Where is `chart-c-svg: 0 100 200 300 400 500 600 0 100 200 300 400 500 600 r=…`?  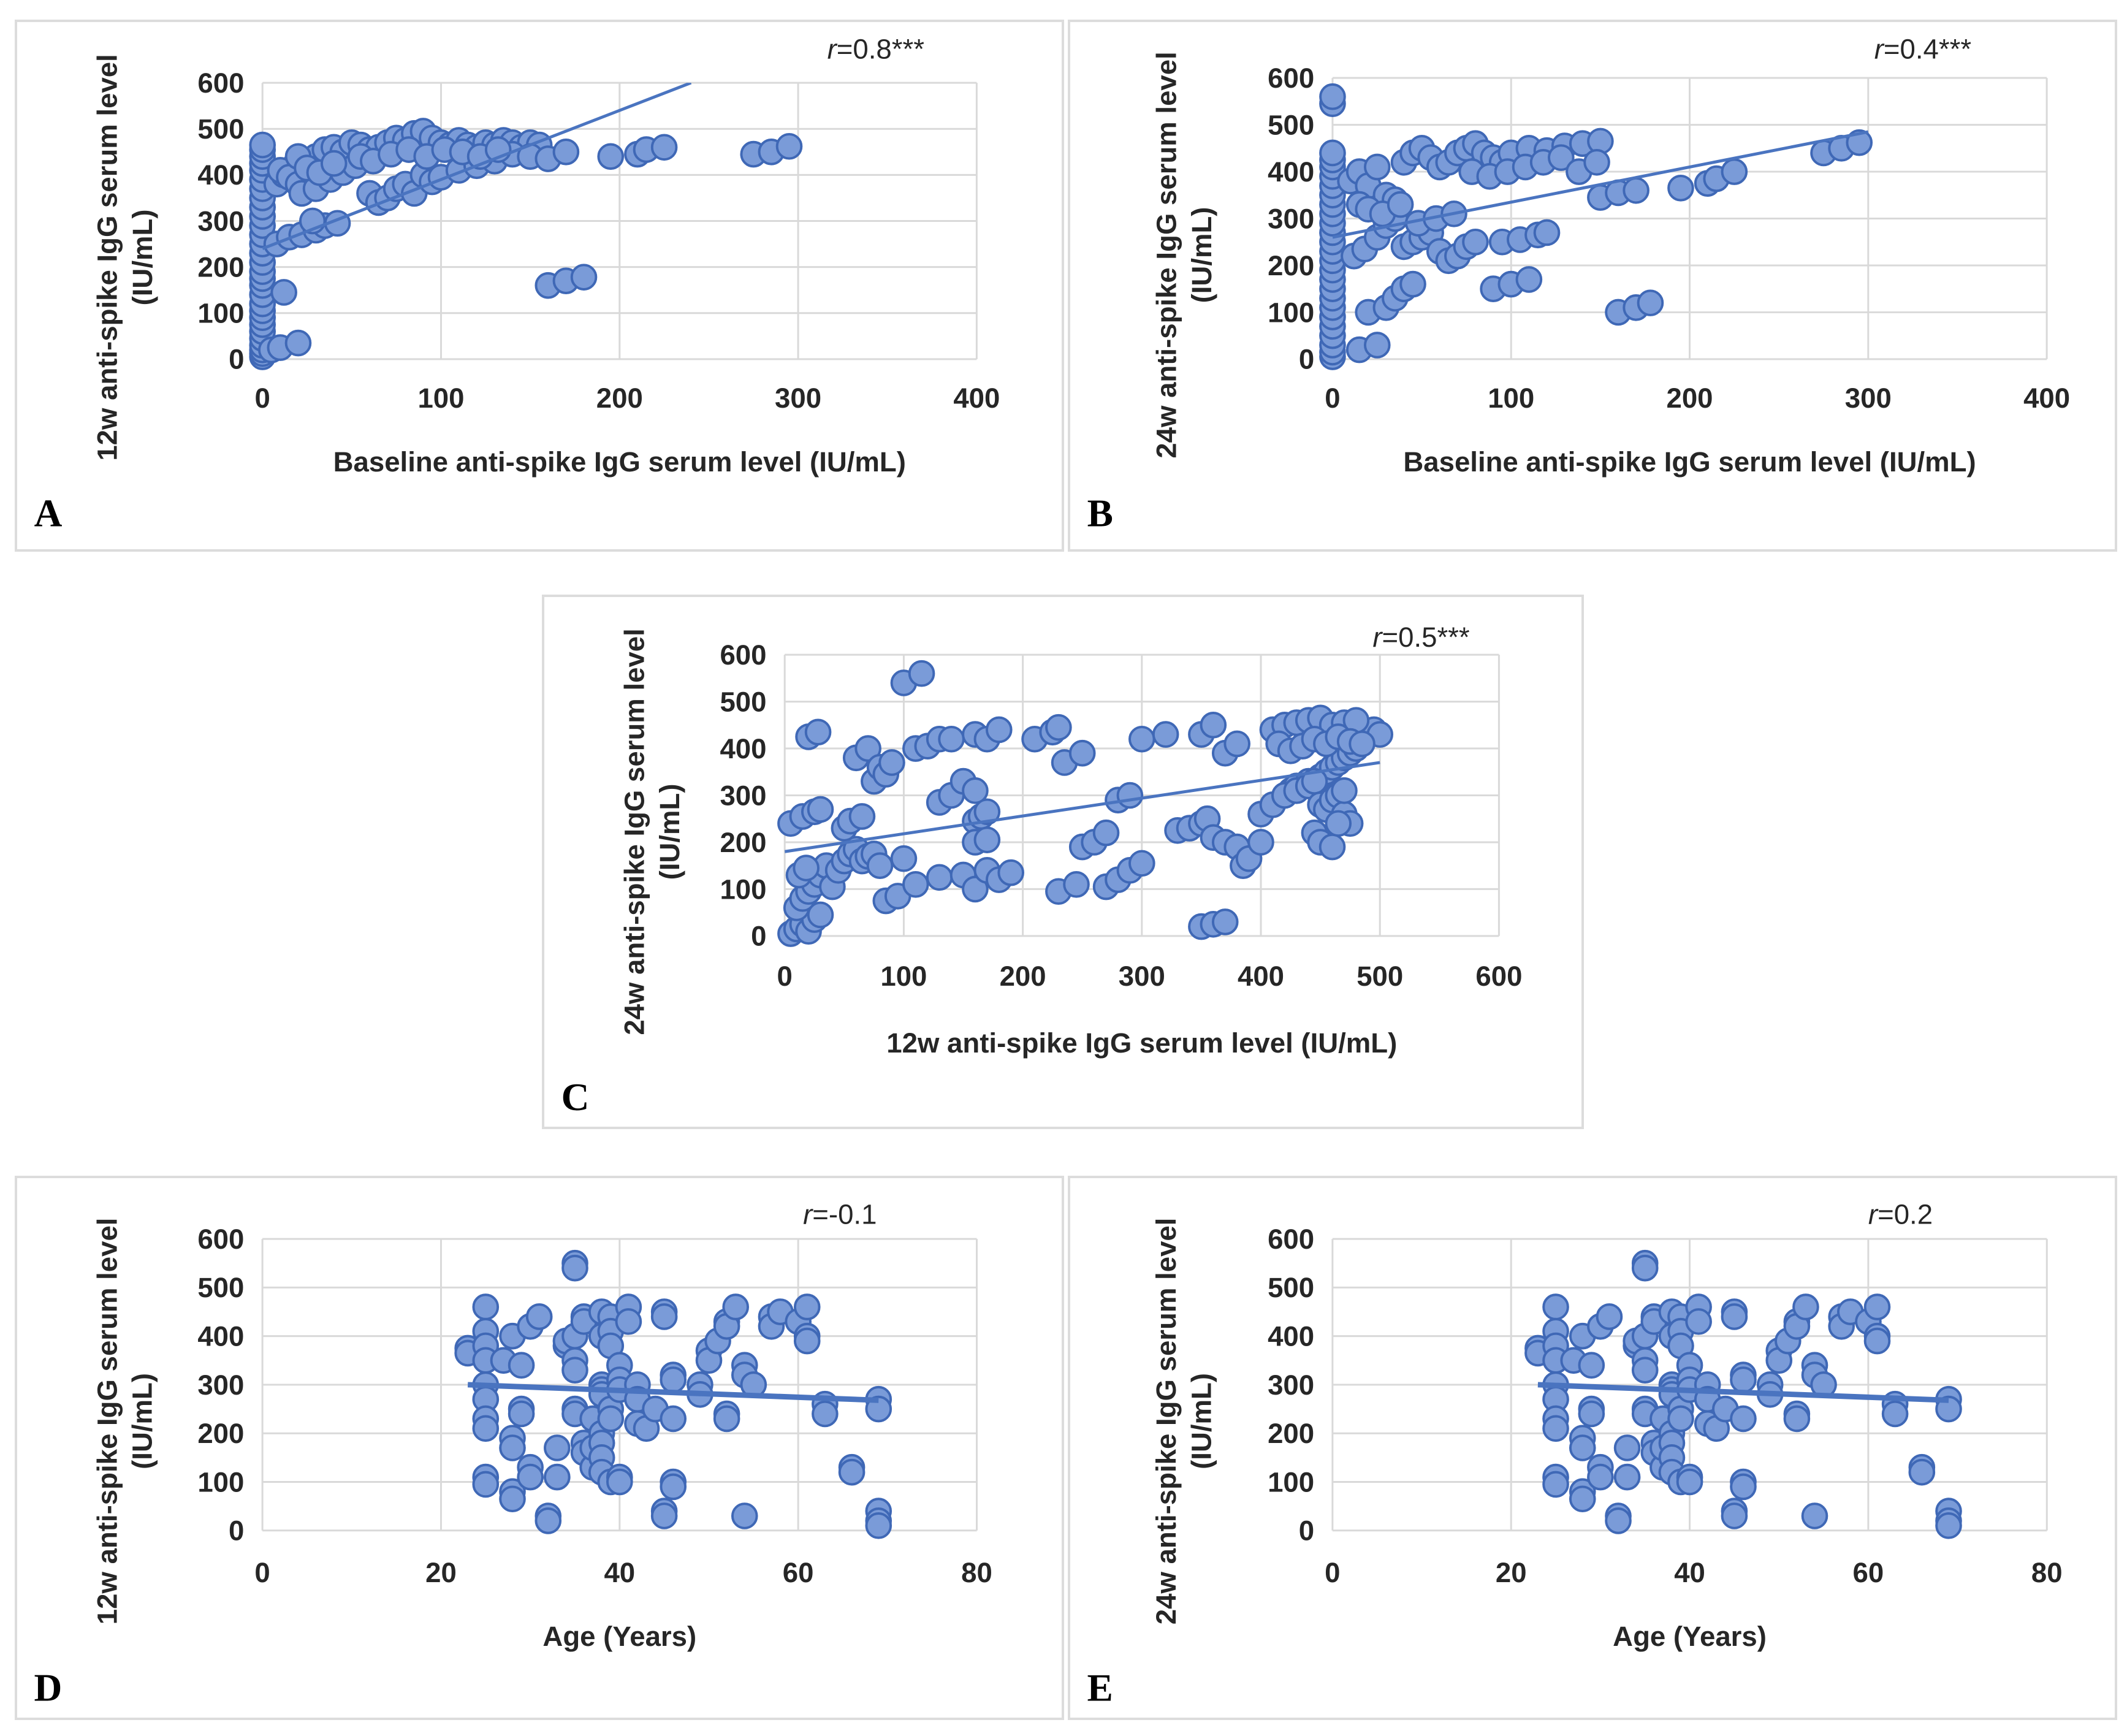
chart-c-svg: 0 100 200 300 400 500 600 0 100 200 300 400 500 600 r=… is located at coordinates (1042, 870).